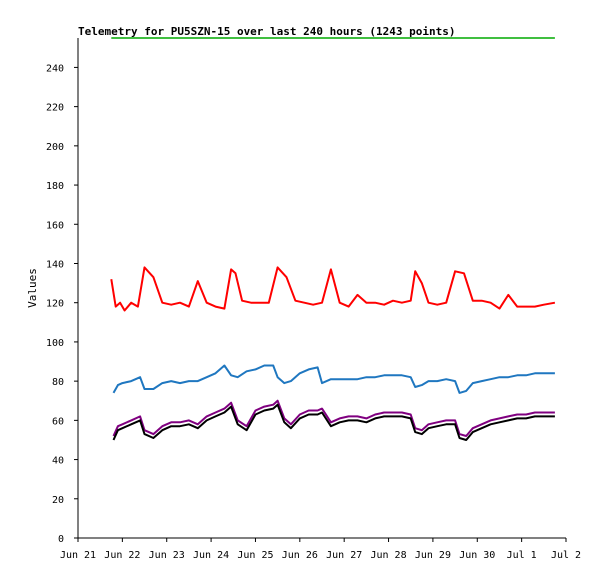  What do you see at coordinates (58, 382) in the screenshot?
I see `y-tick-label: 80` at bounding box center [58, 382].